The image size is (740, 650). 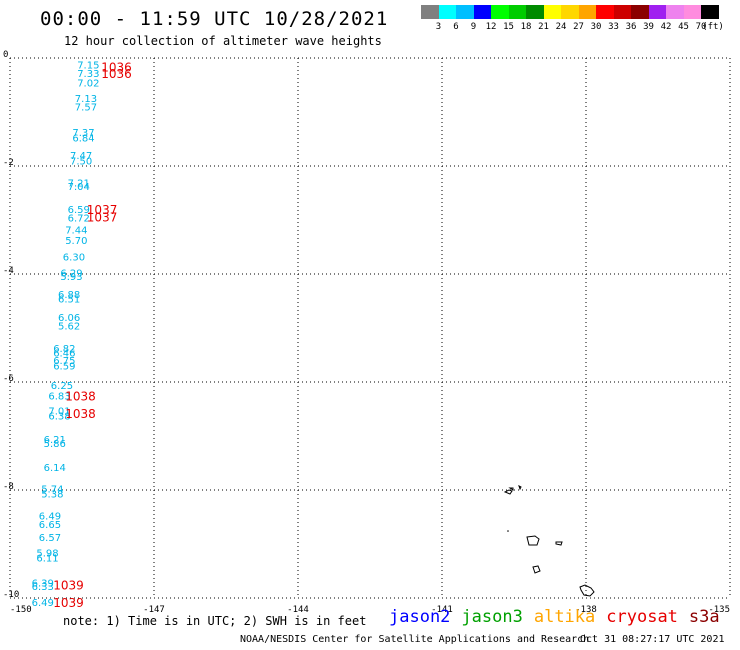 I want to click on color-scale-tick: 12, so click(x=491, y=27).